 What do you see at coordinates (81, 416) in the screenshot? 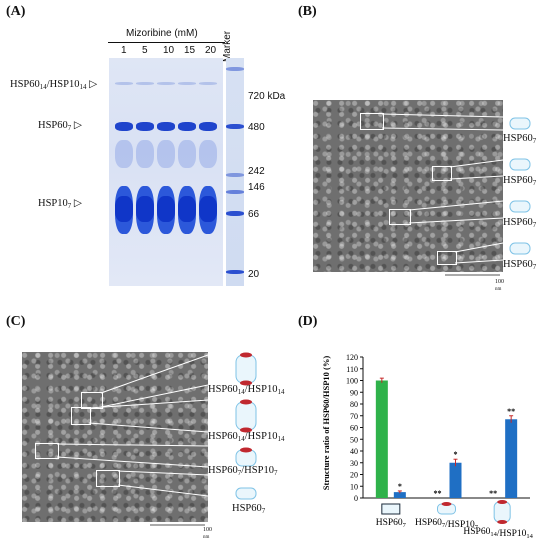
I see `em-box-c2` at bounding box center [81, 416].